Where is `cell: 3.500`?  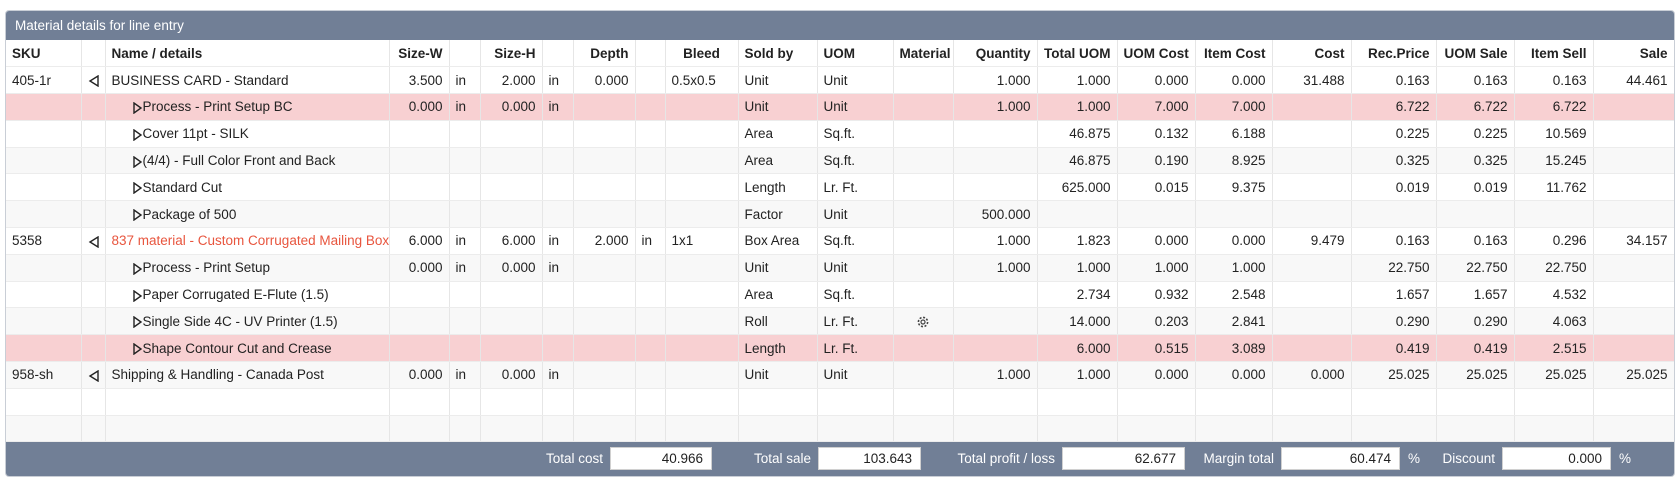
cell: 3.500 is located at coordinates (419, 80).